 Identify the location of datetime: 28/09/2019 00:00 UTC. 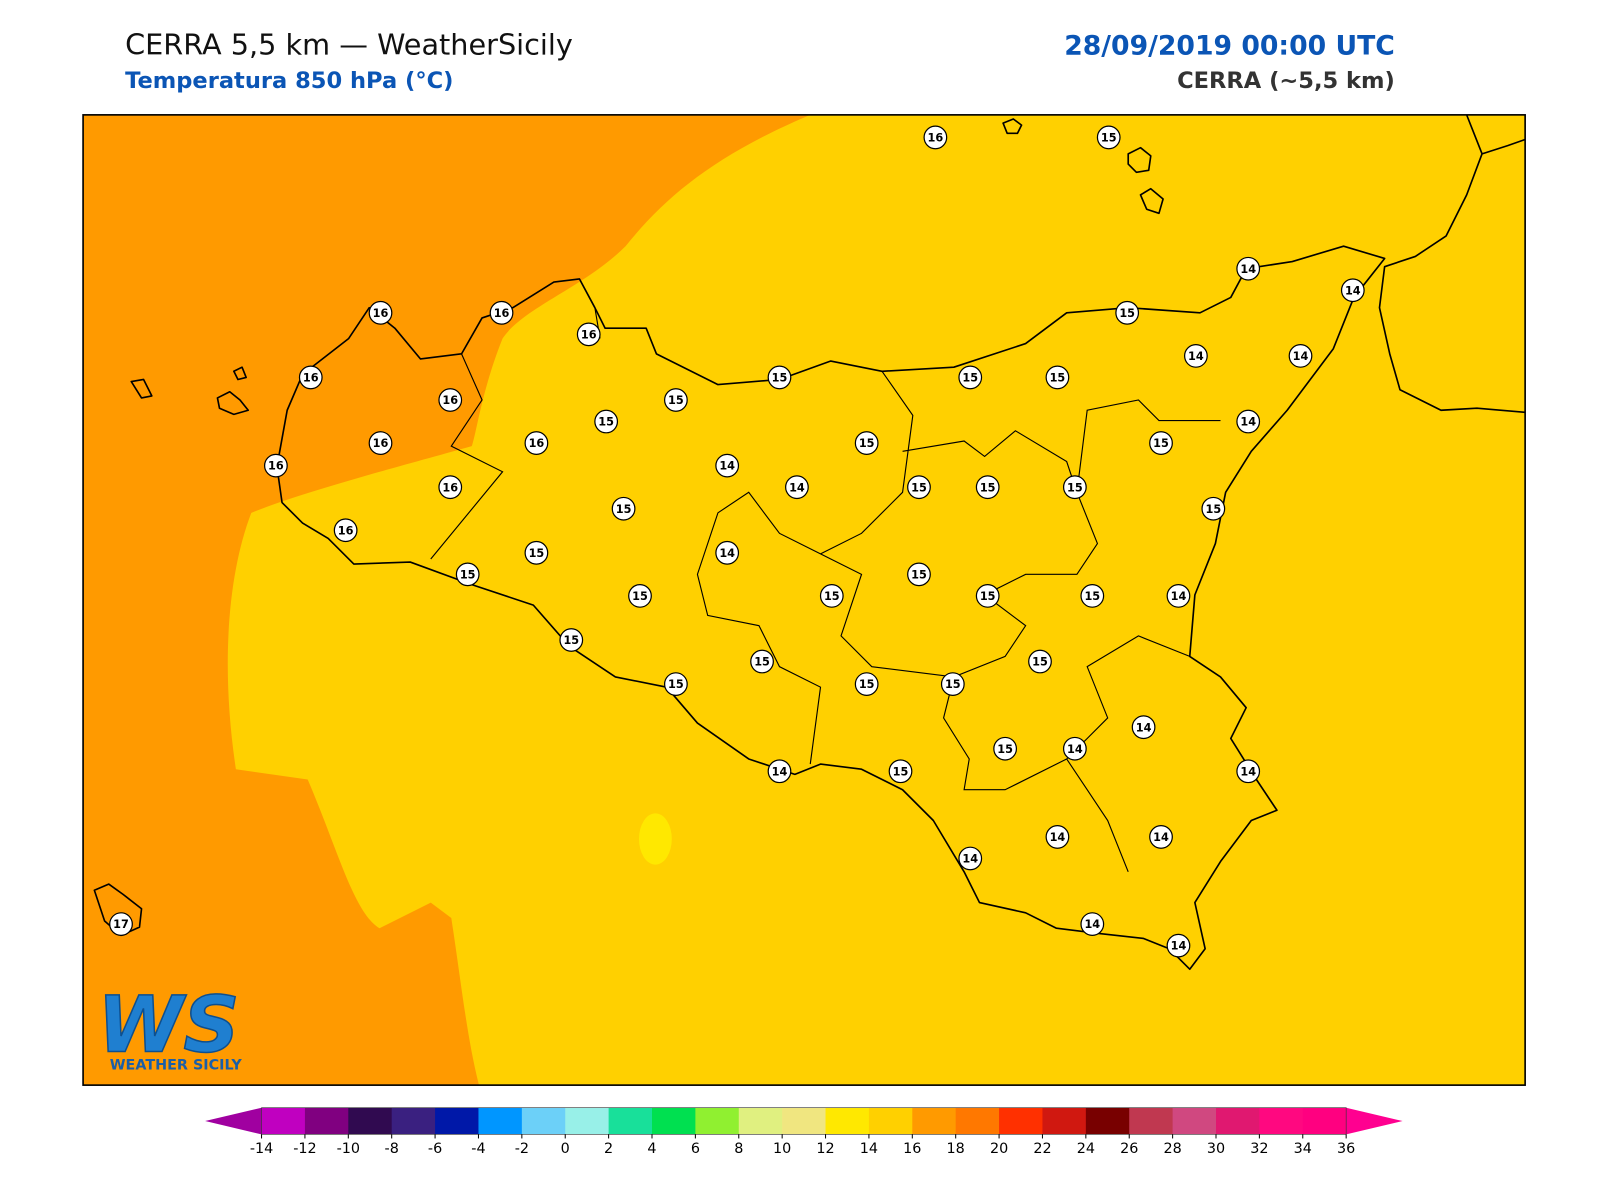
(1229, 45).